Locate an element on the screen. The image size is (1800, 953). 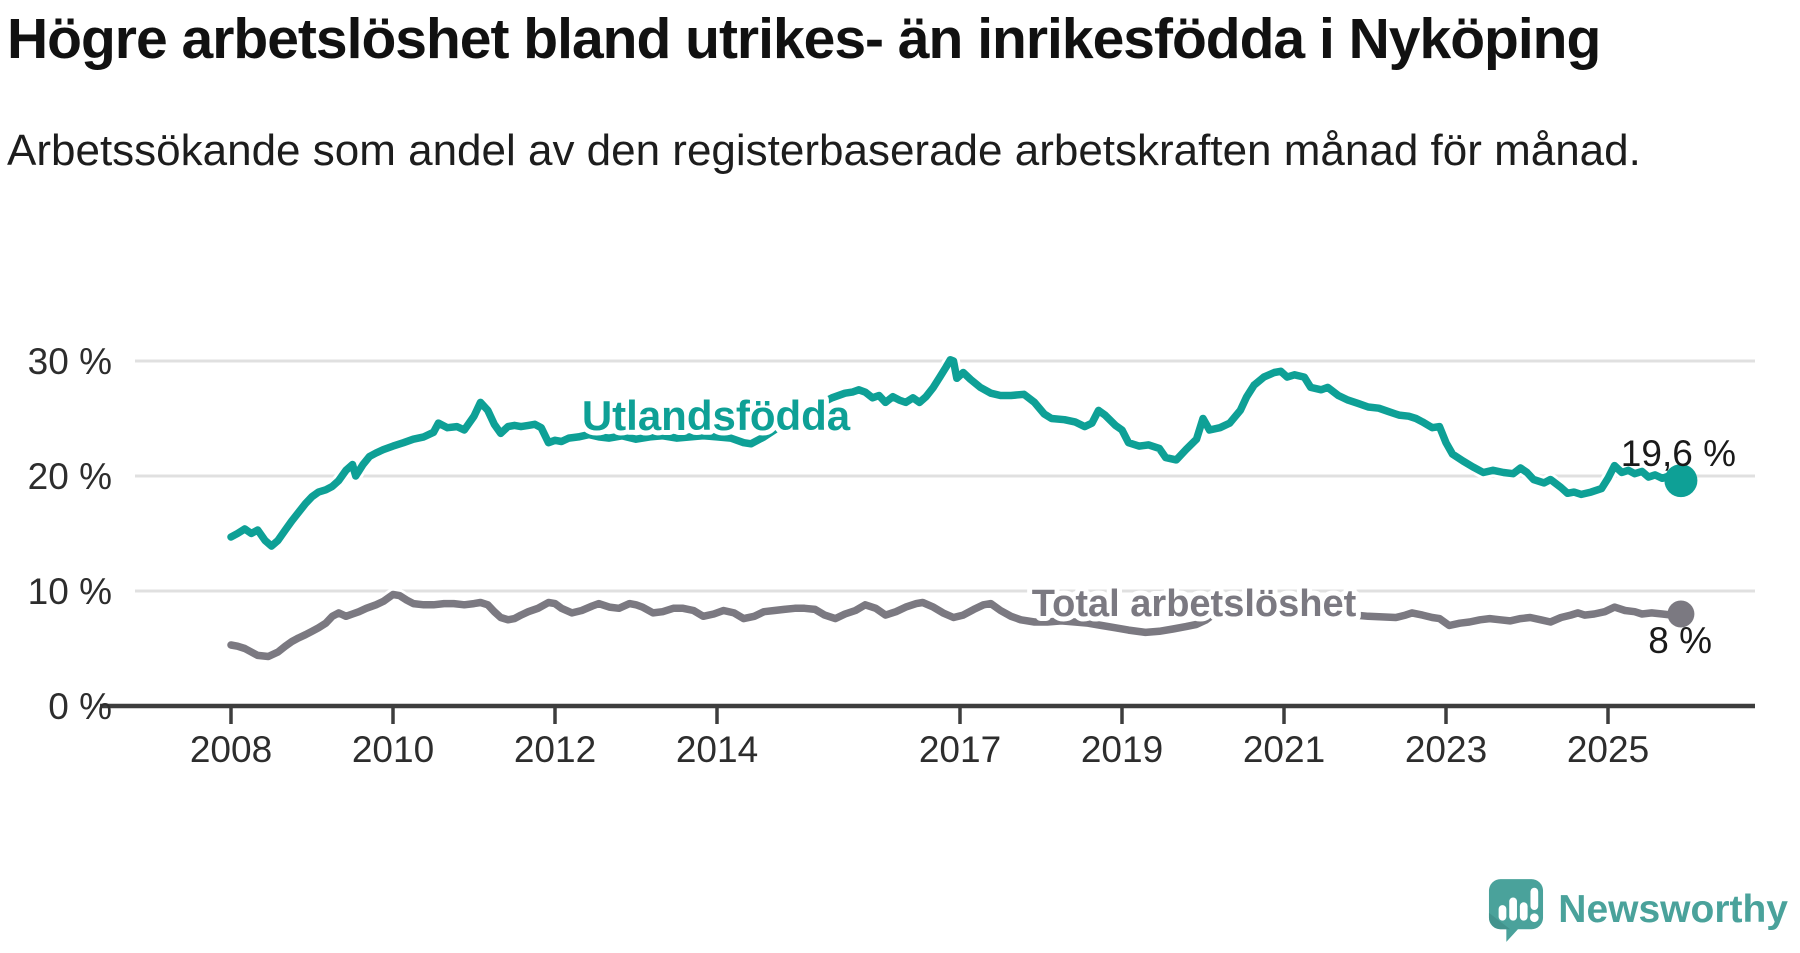
end-value-label-total: 8 % is located at coordinates (1680, 640).